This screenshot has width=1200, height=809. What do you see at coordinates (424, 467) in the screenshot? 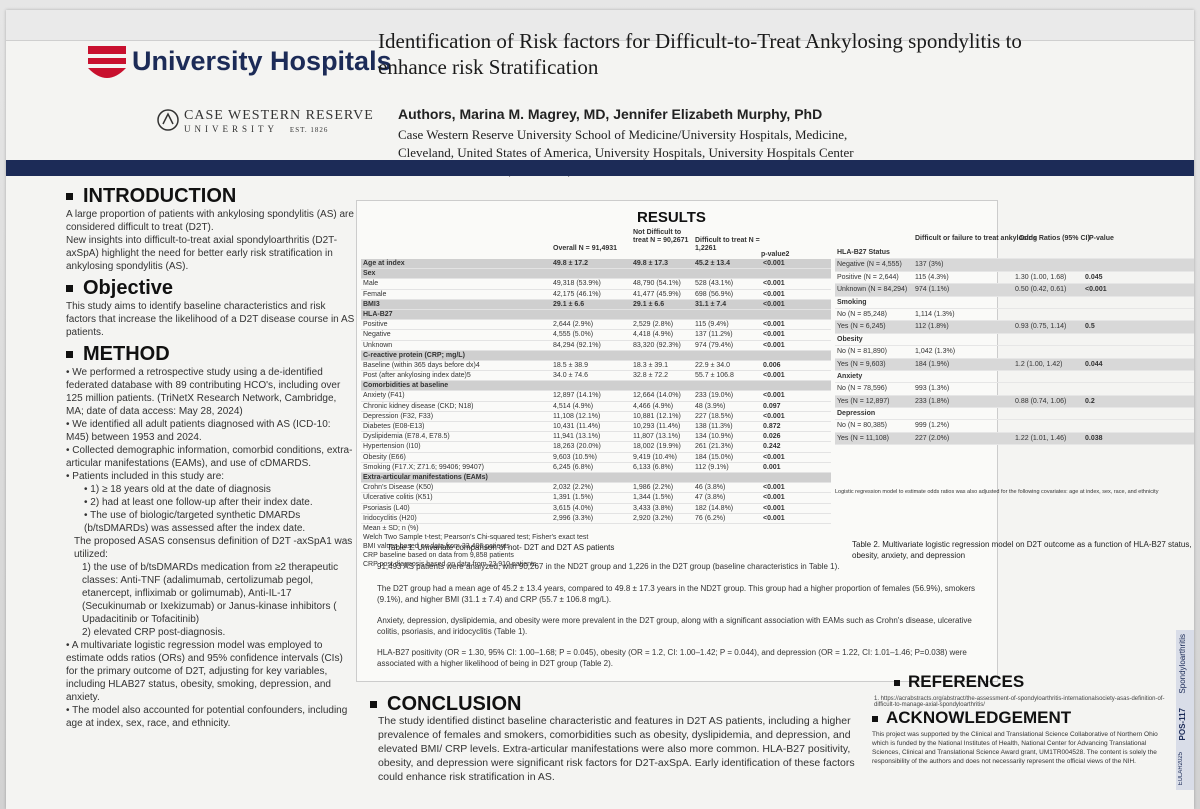
I see `table-1-cell: Smoking (F17.X; Z71.6; 99406; 99407)` at bounding box center [424, 467].